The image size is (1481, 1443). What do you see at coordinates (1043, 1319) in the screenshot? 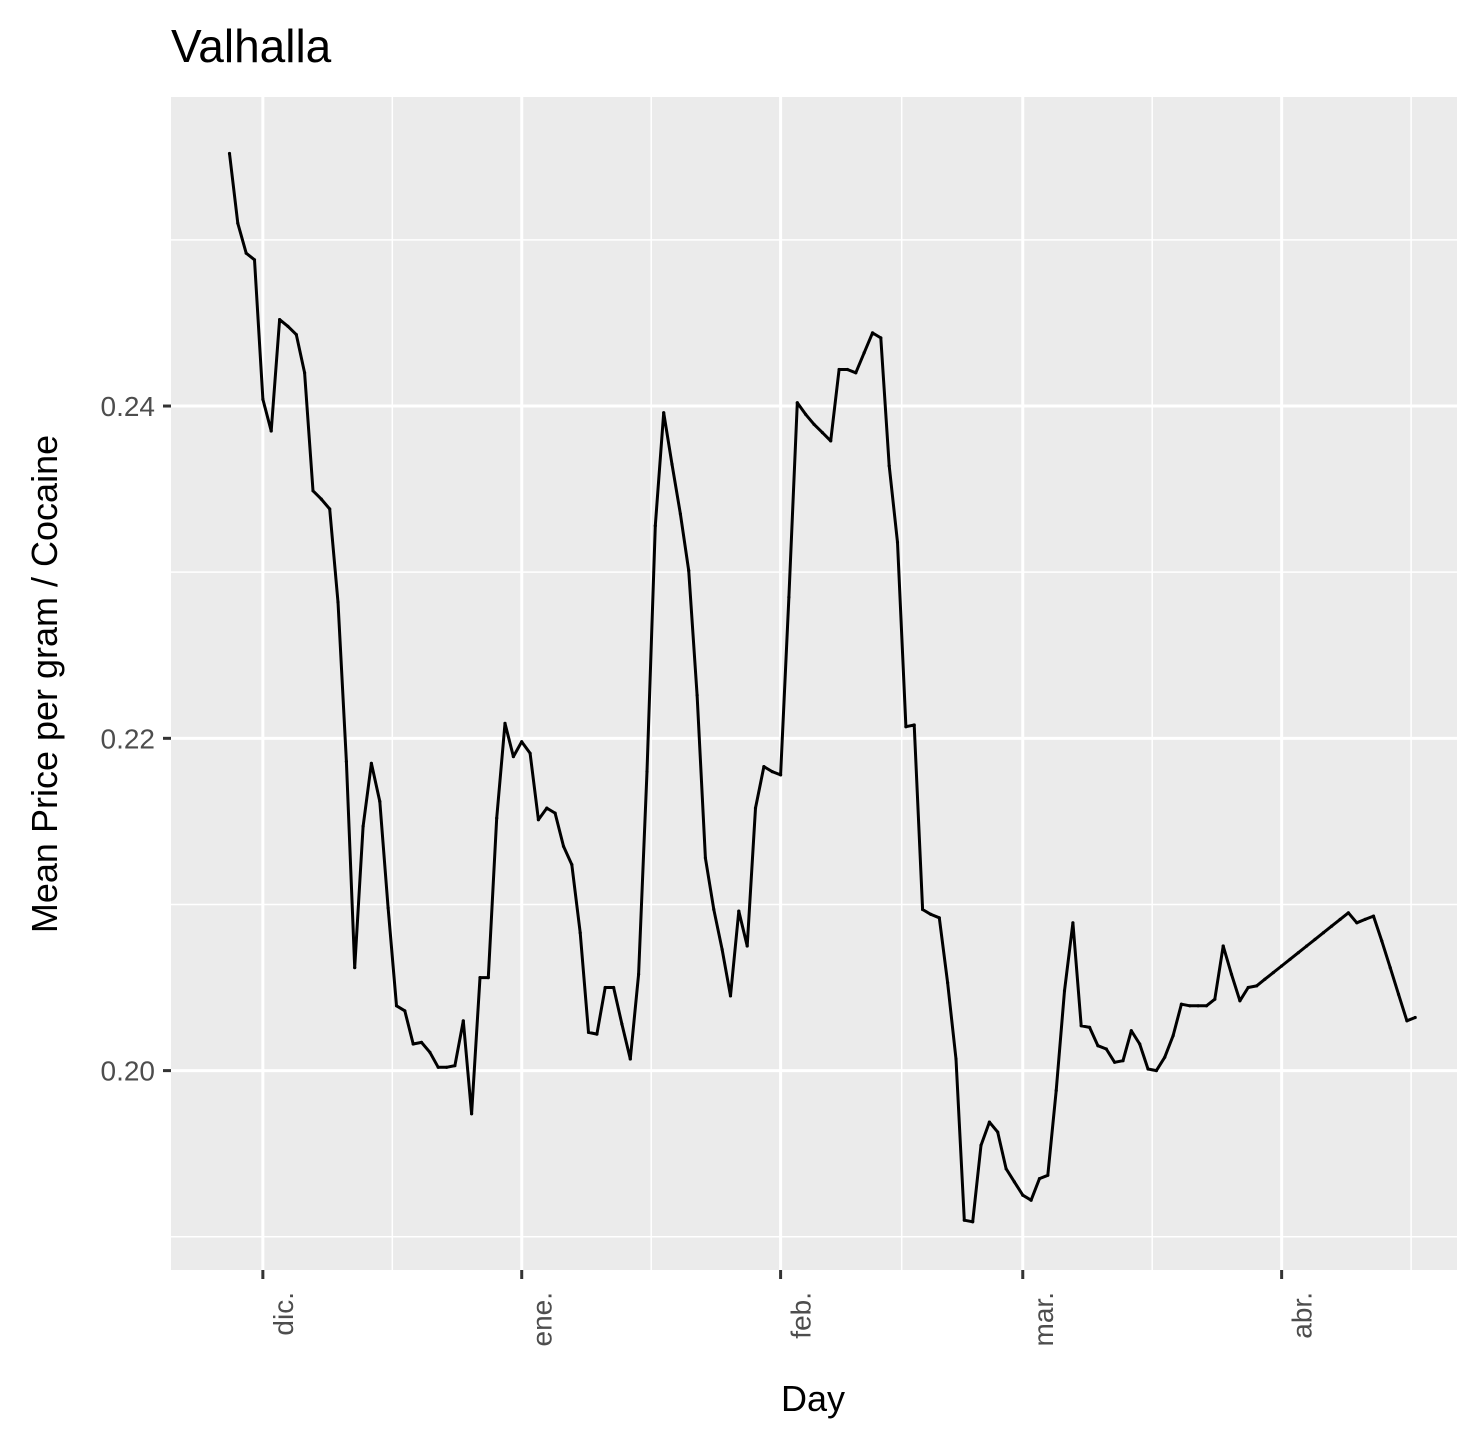
I see `x-tick-label: mar.` at bounding box center [1043, 1319].